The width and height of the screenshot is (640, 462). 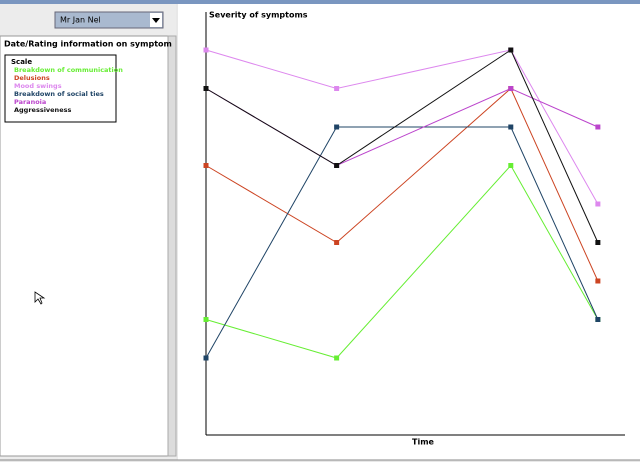 What do you see at coordinates (38, 86) in the screenshot?
I see `legend-entry: Mood swings` at bounding box center [38, 86].